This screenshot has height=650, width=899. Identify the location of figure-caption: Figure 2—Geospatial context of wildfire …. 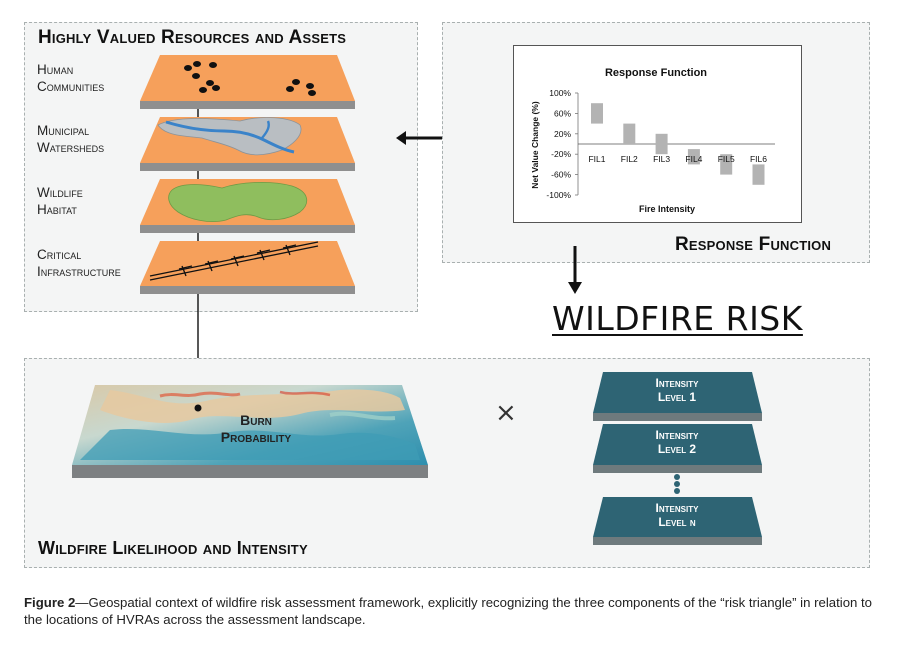
(454, 611).